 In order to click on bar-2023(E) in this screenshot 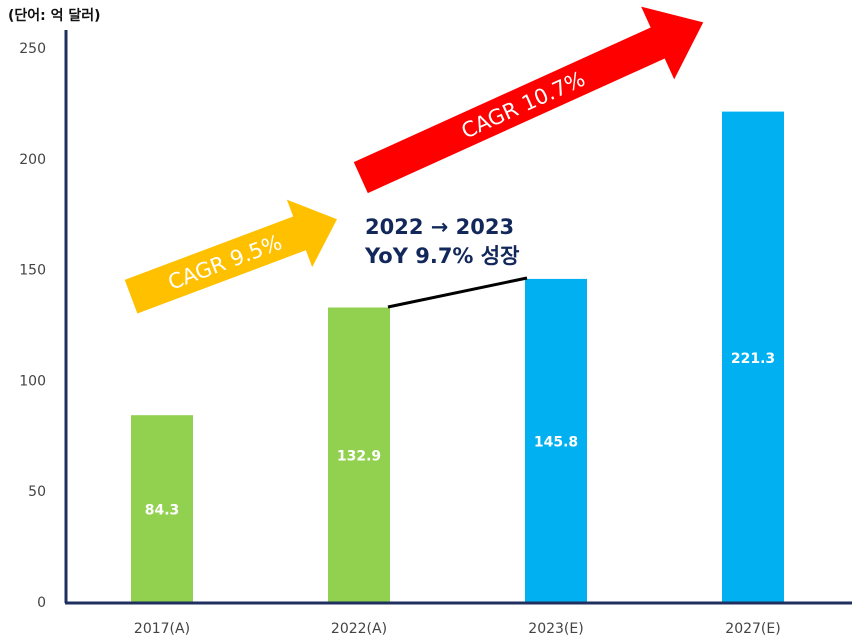, I will do `click(556, 440)`.